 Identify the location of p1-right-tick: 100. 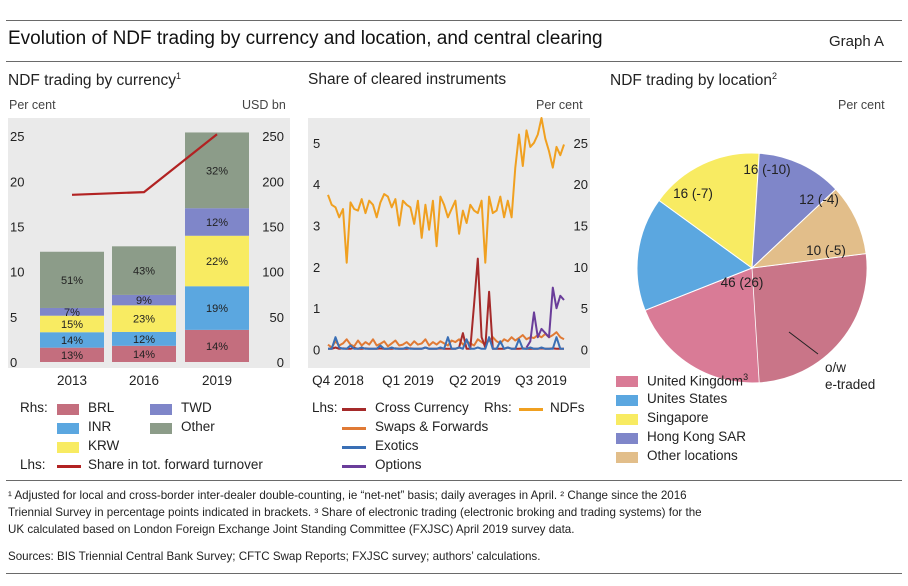
(273, 272).